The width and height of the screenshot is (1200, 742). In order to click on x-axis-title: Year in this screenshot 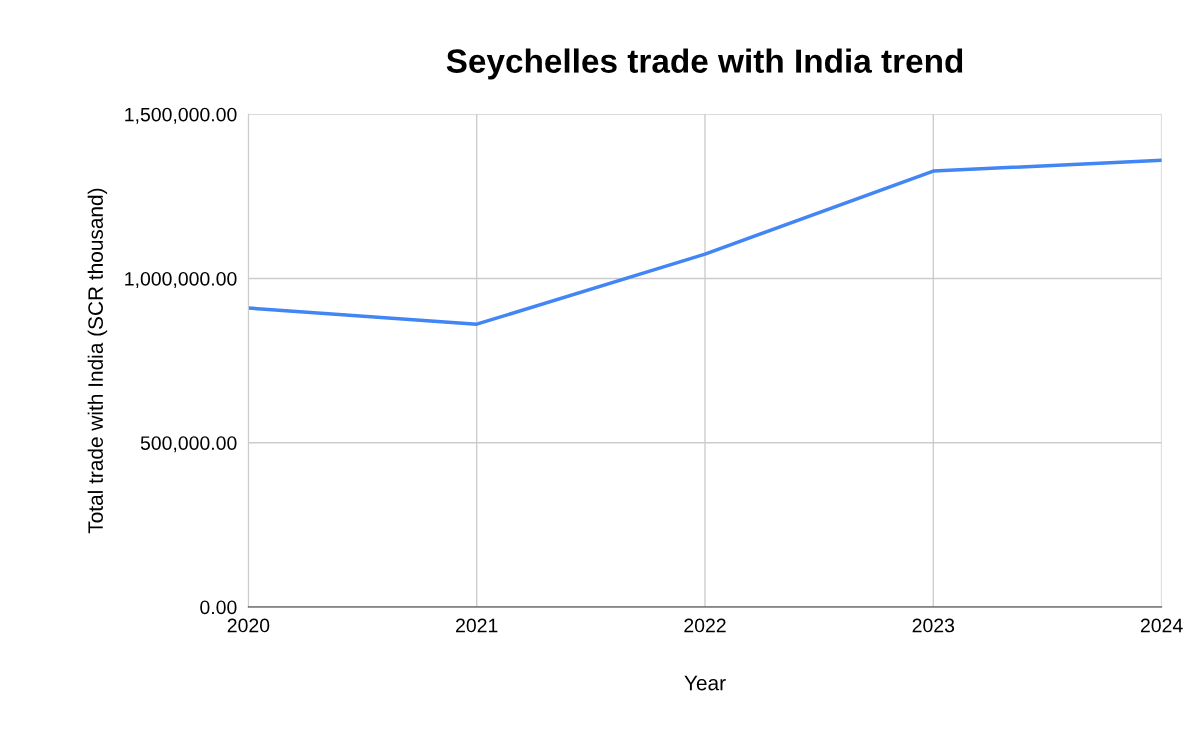, I will do `click(705, 683)`.